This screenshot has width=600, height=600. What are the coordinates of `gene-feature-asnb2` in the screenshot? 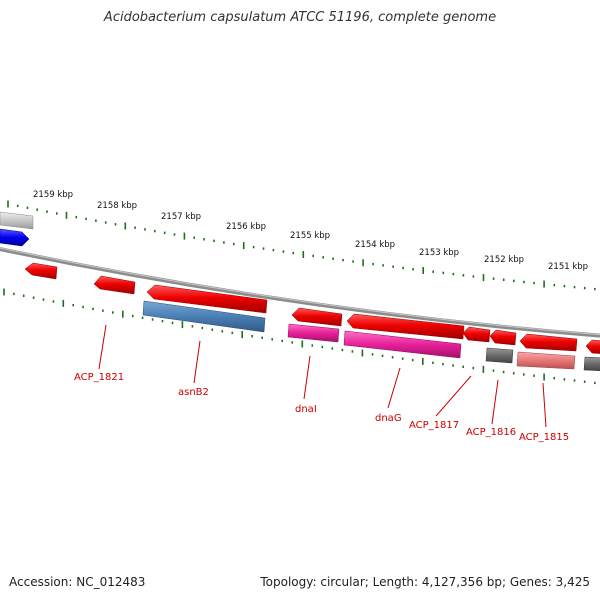 It's located at (207, 299).